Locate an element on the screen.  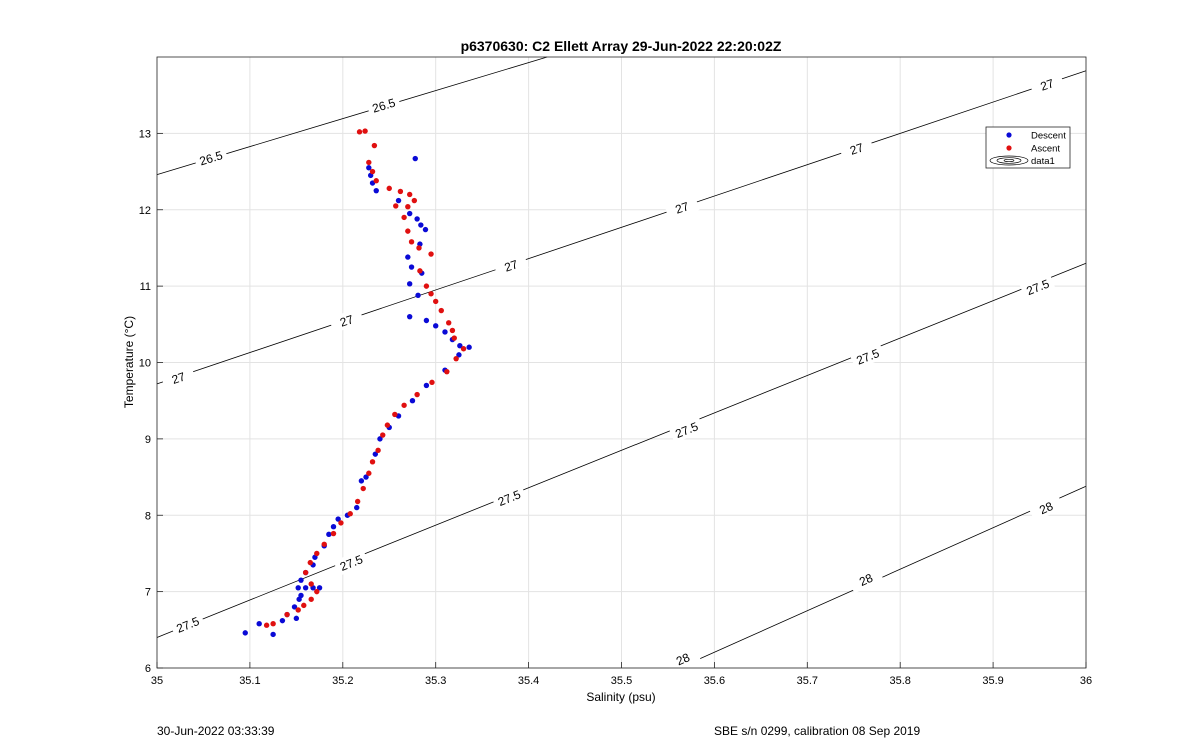
y-axis: 6 7 8 9 10 11 12 13 is located at coordinates (151, 401).